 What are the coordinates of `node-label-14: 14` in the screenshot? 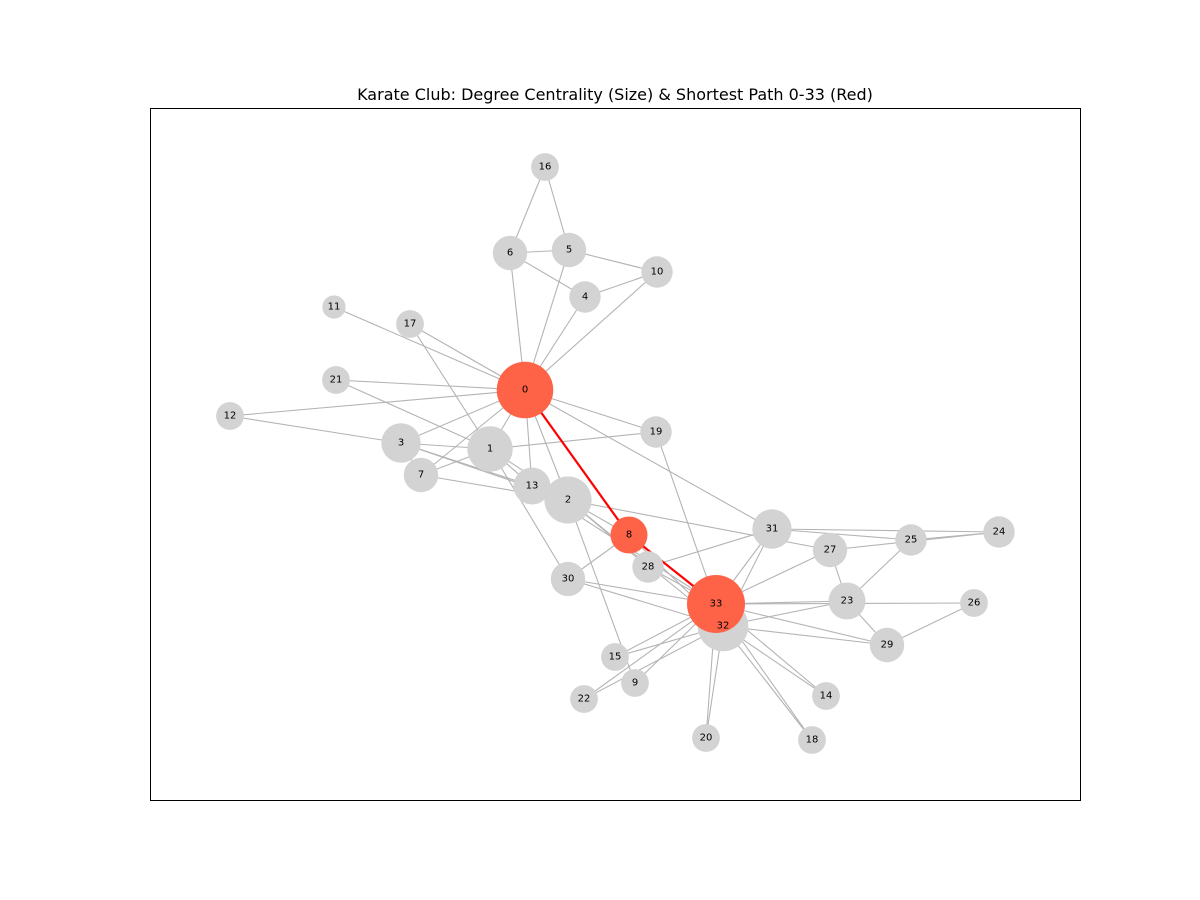 It's located at (826, 696).